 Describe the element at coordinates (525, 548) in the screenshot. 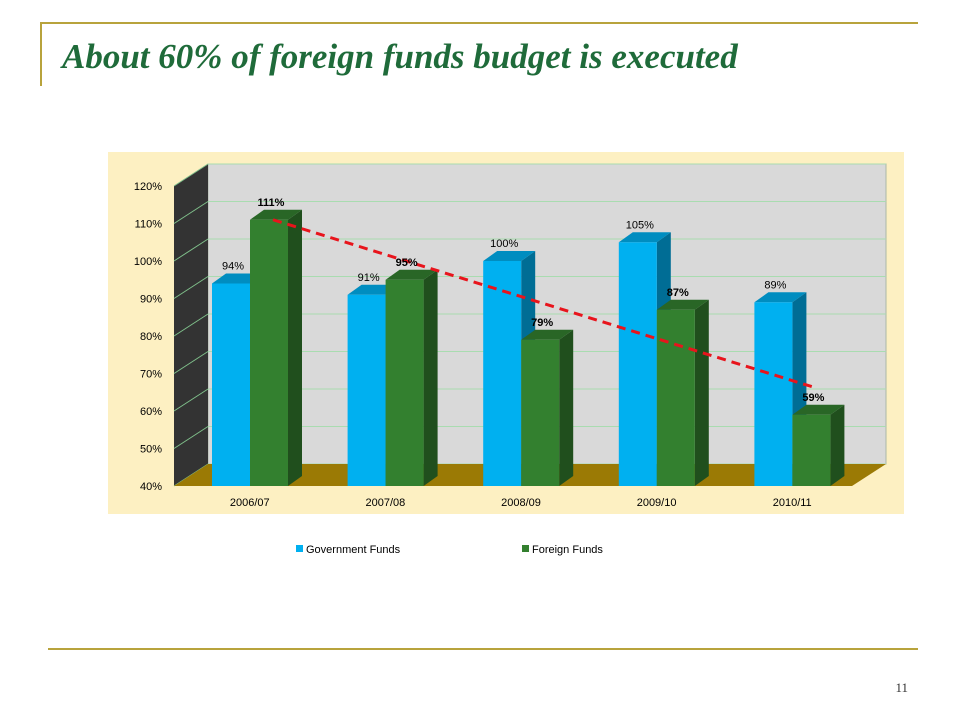

I see `legend-foreign-funds-swatch` at that location.